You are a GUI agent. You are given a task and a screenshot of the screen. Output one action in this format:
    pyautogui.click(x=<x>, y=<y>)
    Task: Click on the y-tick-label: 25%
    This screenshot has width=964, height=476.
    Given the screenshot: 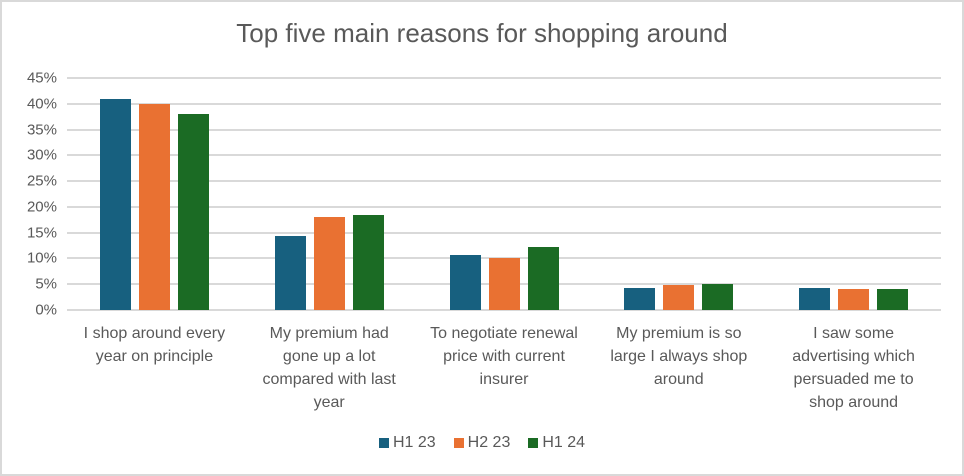 What is the action you would take?
    pyautogui.click(x=41, y=181)
    